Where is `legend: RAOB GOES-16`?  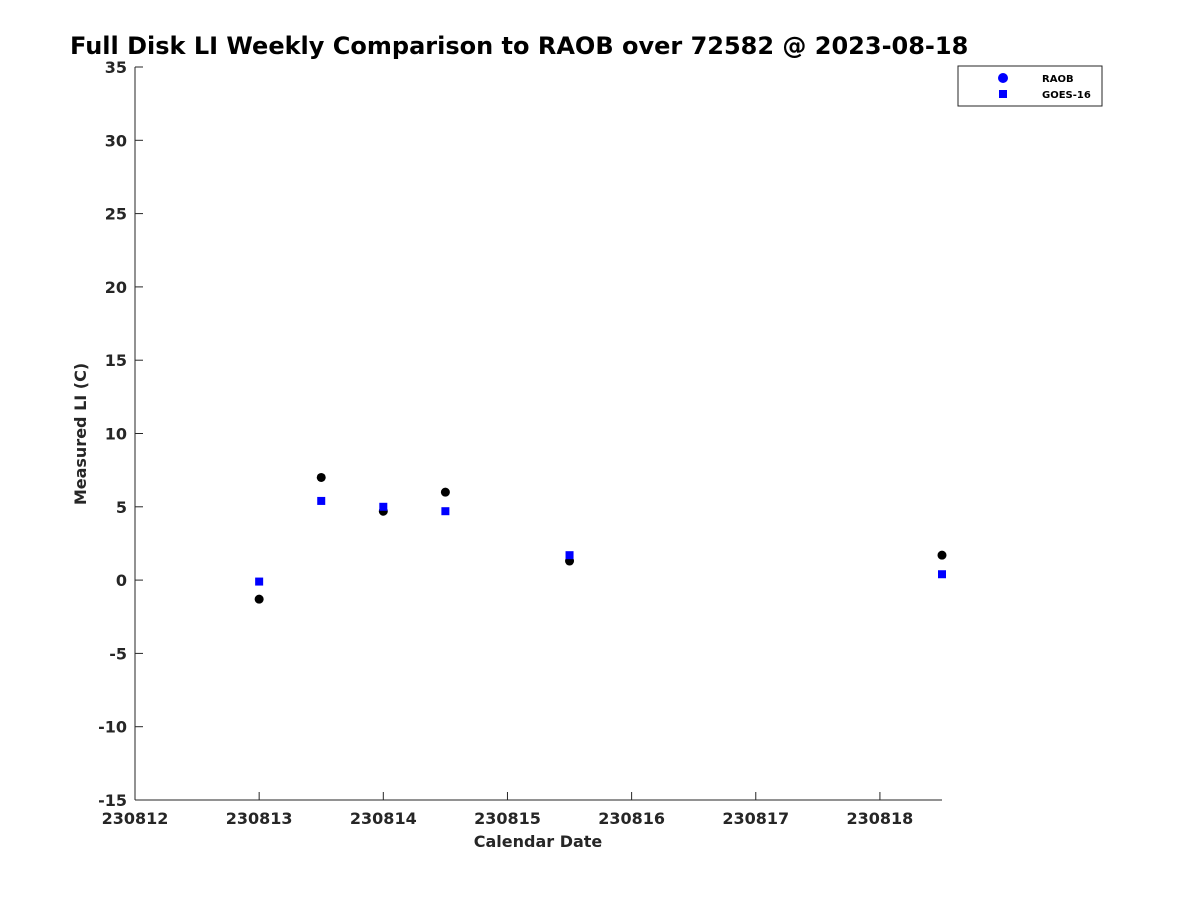
legend: RAOB GOES-16 is located at coordinates (1030, 86).